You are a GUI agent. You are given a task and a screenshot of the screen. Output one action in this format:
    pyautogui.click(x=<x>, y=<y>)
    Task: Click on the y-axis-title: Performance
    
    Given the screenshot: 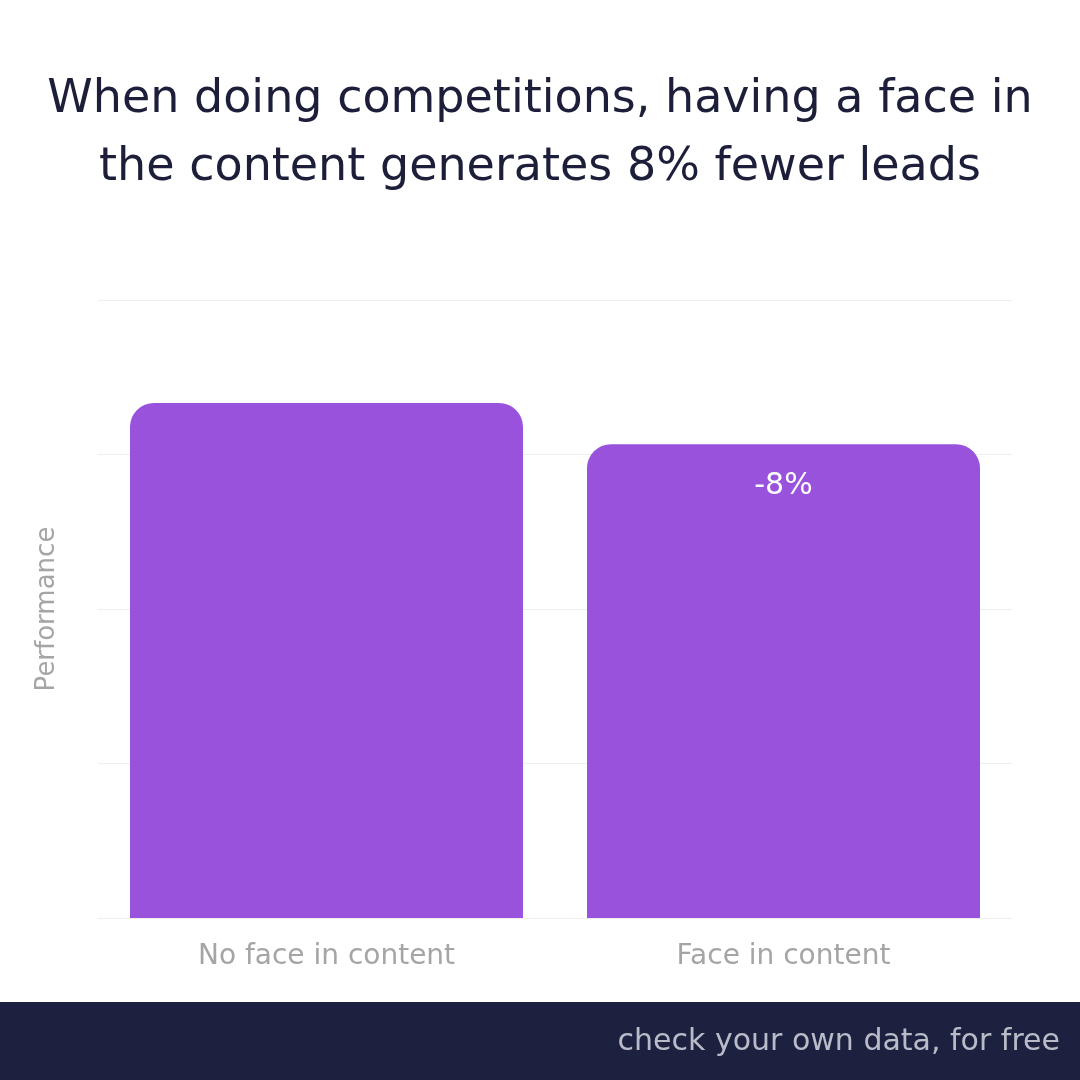 What is the action you would take?
    pyautogui.click(x=45, y=609)
    